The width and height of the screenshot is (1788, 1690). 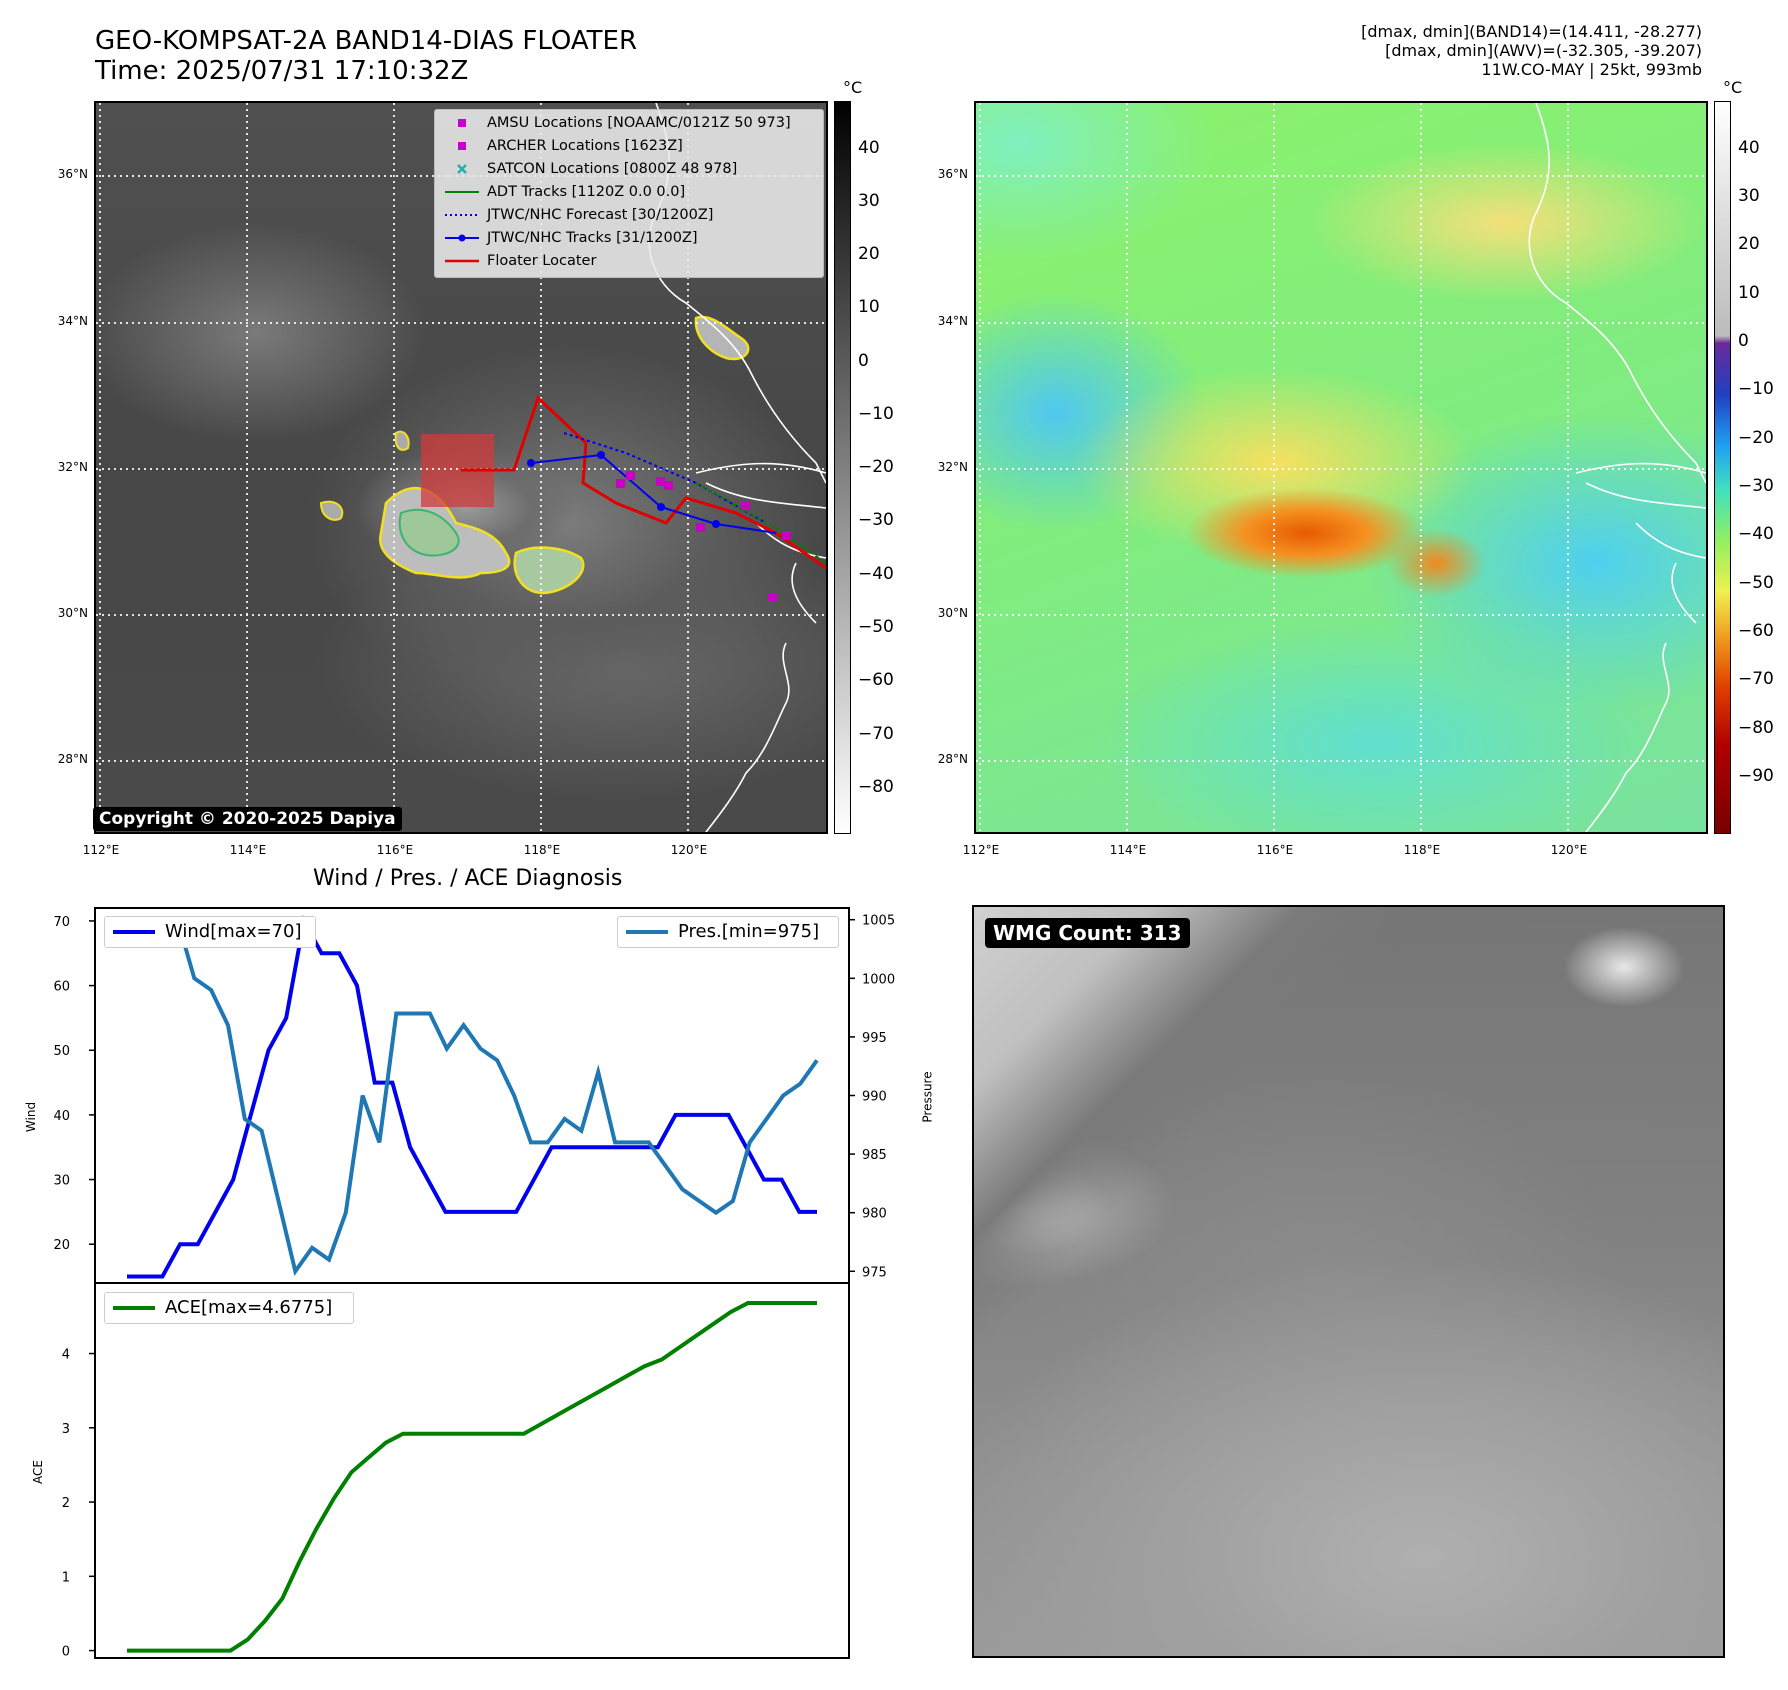 I want to click on ace-legend-label: ACE[max=4.6775], so click(x=249, y=1307).